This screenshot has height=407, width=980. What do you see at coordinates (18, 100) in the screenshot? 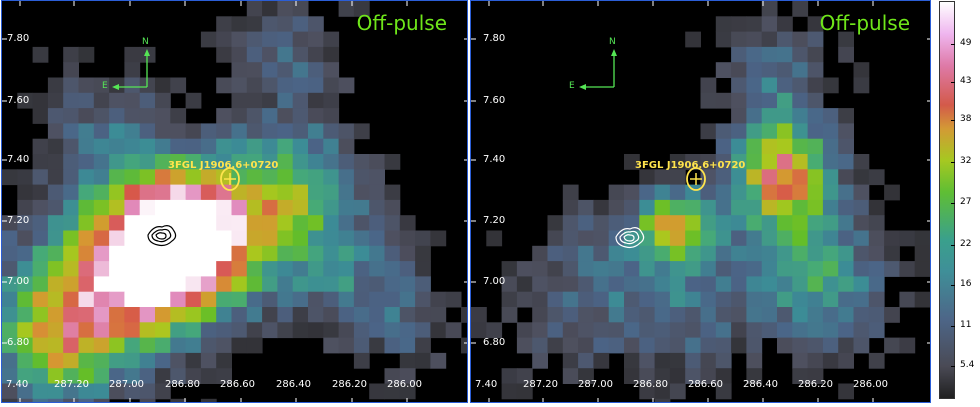
I see `y-tick: 7.60` at bounding box center [18, 100].